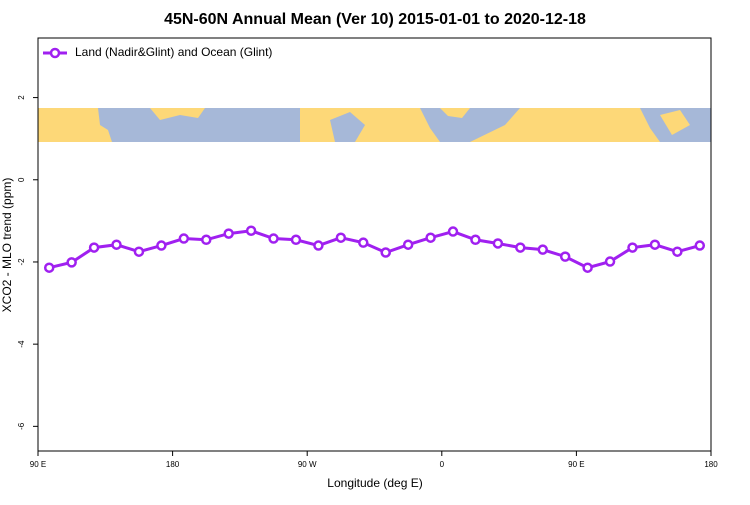 Image resolution: width=750 pixels, height=505 pixels. What do you see at coordinates (55, 53) in the screenshot?
I see `legend-marker` at bounding box center [55, 53].